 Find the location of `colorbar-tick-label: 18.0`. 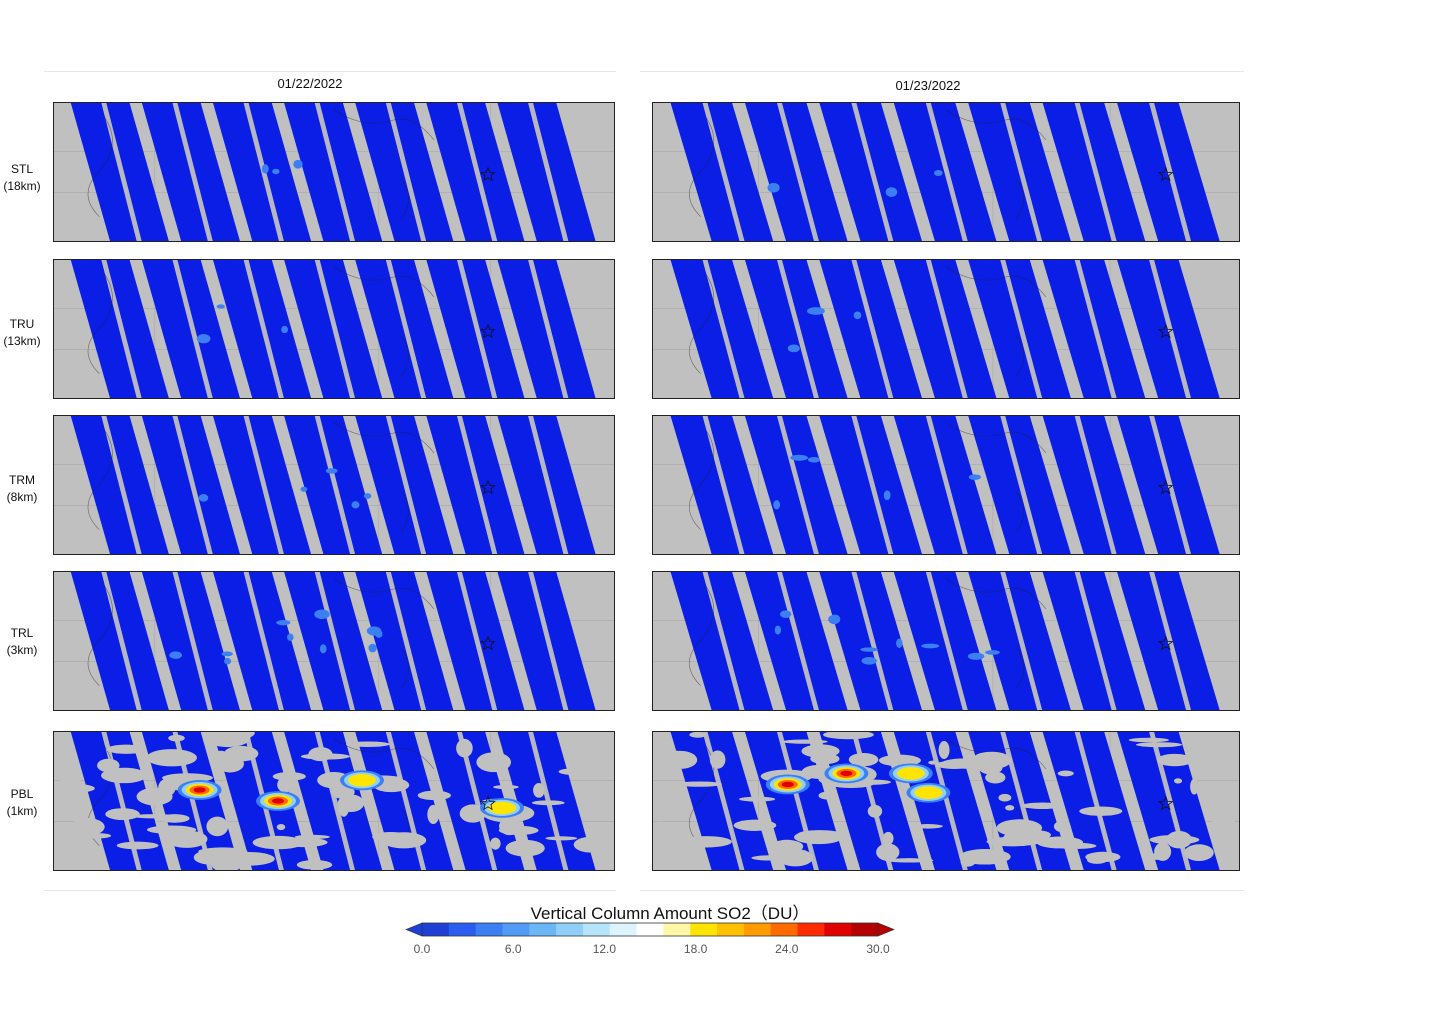

colorbar-tick-label: 18.0 is located at coordinates (695, 949).